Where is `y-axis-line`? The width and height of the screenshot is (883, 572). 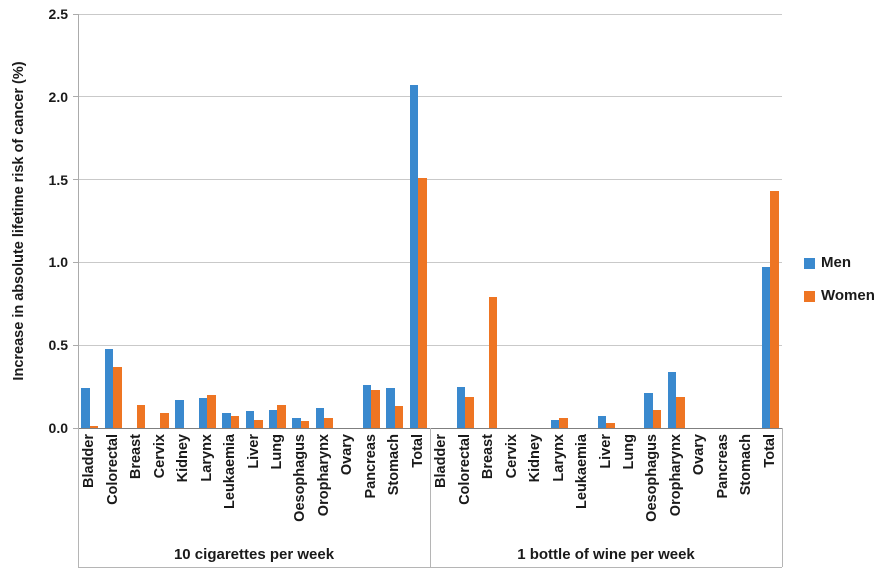
y-axis-line is located at coordinates (78, 221).